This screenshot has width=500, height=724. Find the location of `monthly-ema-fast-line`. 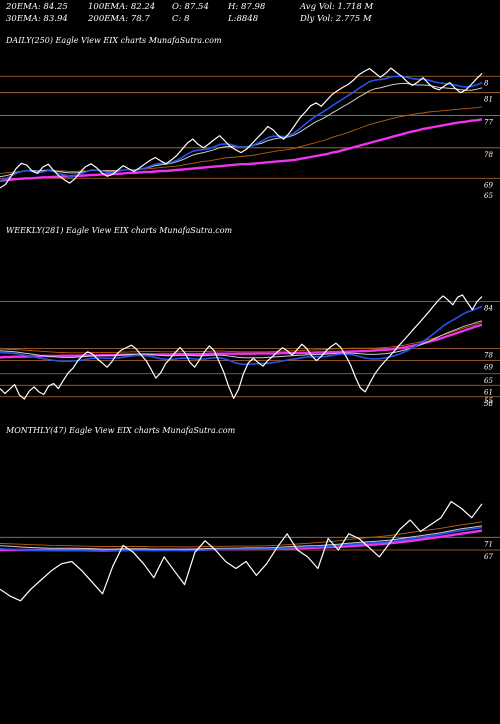

monthly-ema-fast-line is located at coordinates (241, 539).